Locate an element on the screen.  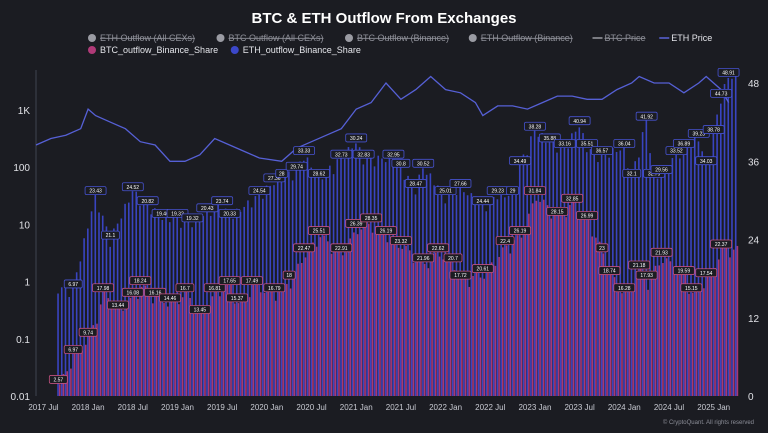
eth-data-label: 36.04 is located at coordinates (624, 143).